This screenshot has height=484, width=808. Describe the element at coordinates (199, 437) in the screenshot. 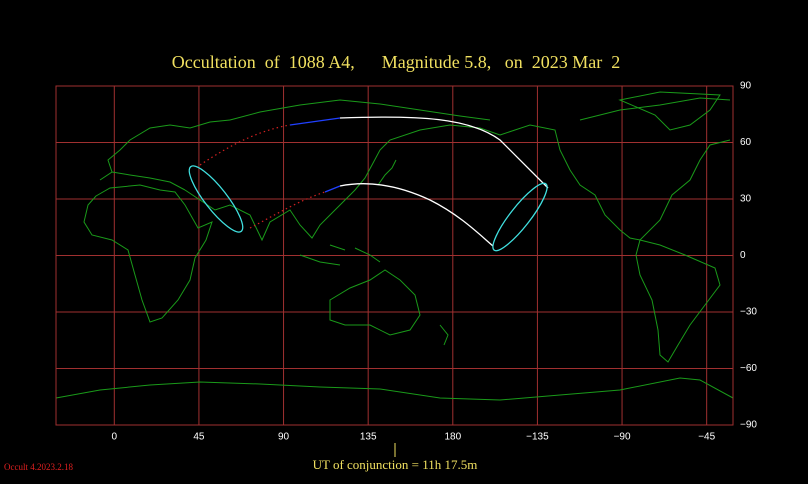

I see `x-tick-label: 45` at that location.